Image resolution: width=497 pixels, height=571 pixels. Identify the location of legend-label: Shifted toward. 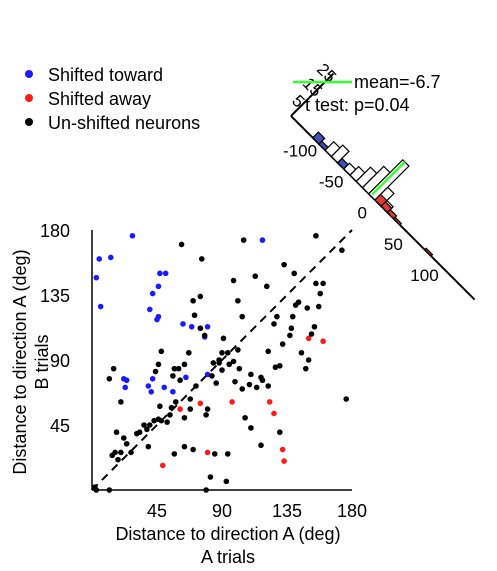
(105, 75).